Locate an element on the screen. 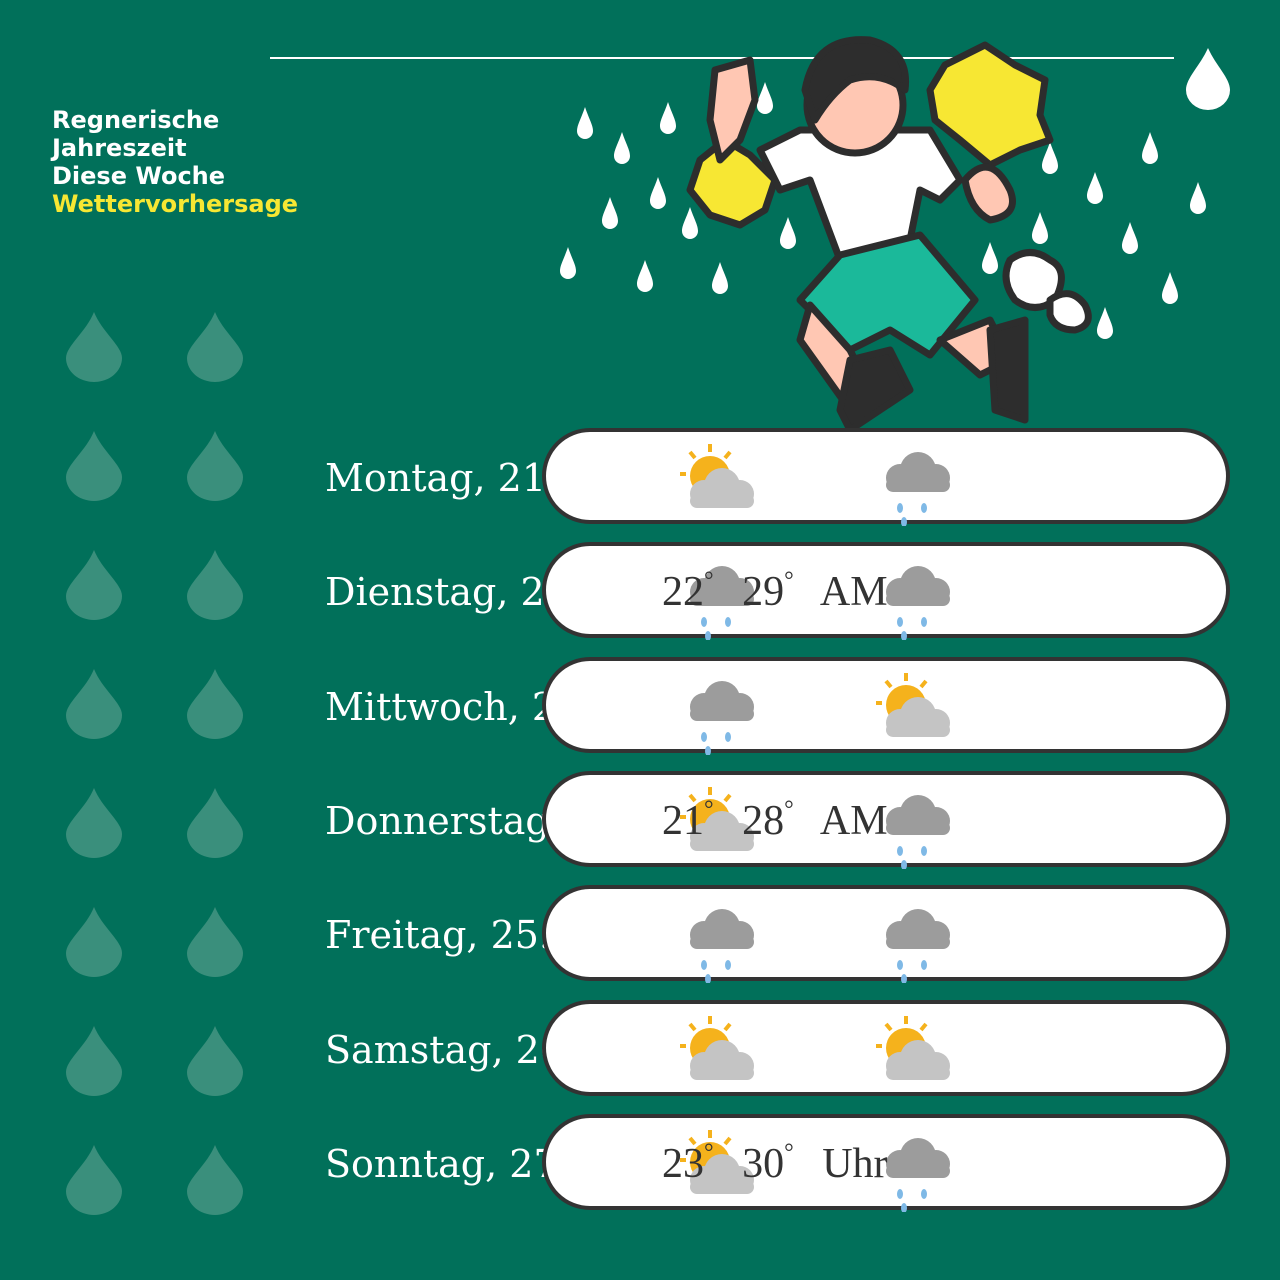 The height and width of the screenshot is (1280, 1280). day-label: Freitag, 25. J is located at coordinates (452, 935).